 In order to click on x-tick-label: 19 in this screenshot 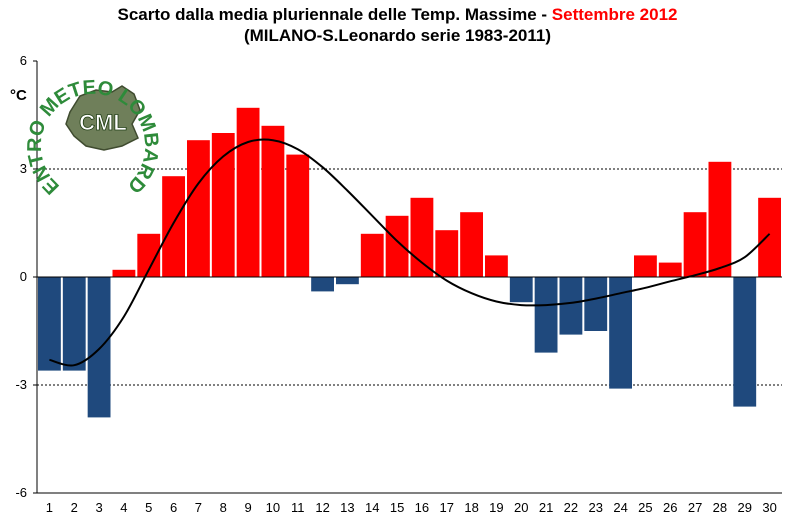, I will do `click(496, 507)`.